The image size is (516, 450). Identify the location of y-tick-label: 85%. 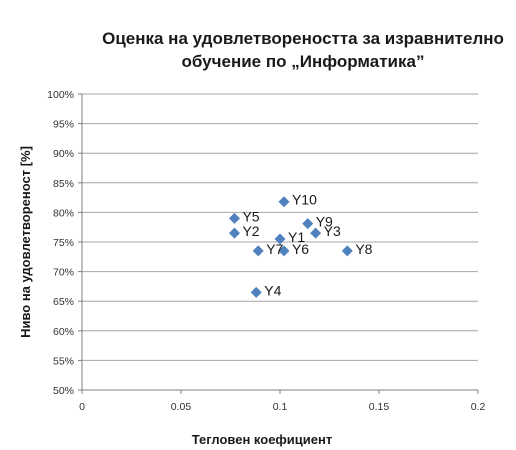
(63, 184).